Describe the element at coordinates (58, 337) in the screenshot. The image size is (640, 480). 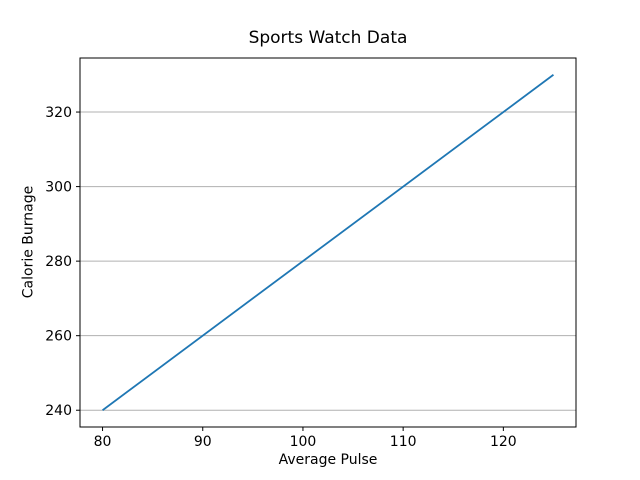
I see `y-tick-label: 260` at that location.